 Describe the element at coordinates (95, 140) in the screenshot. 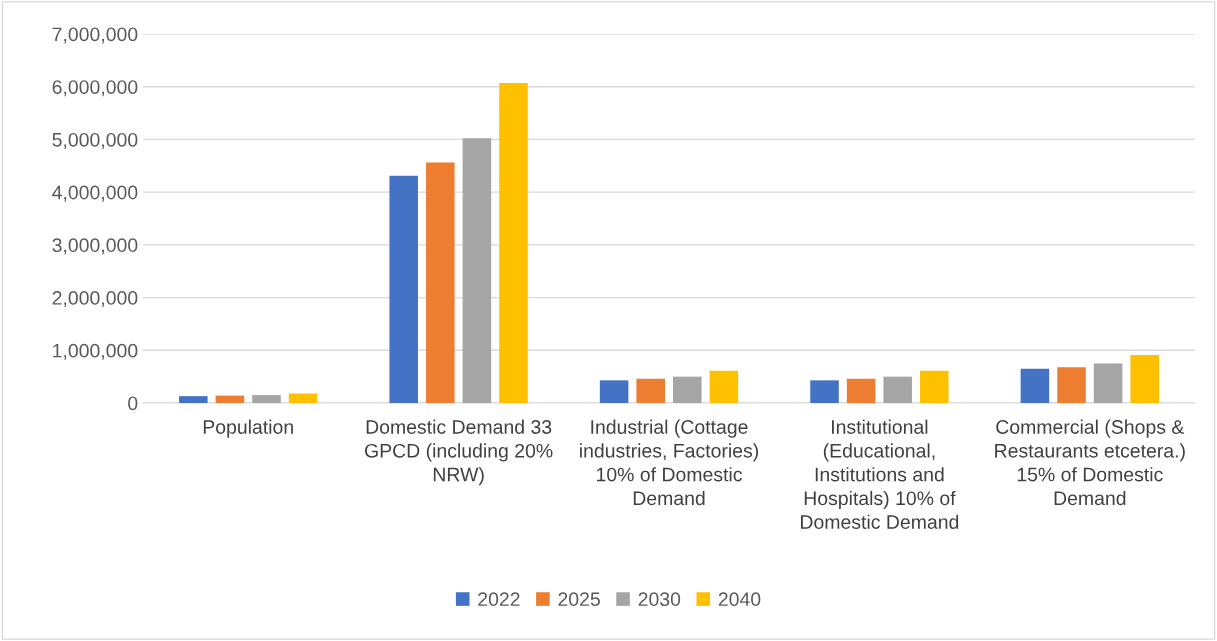

I see `y-tick-label: 5,000,000` at that location.